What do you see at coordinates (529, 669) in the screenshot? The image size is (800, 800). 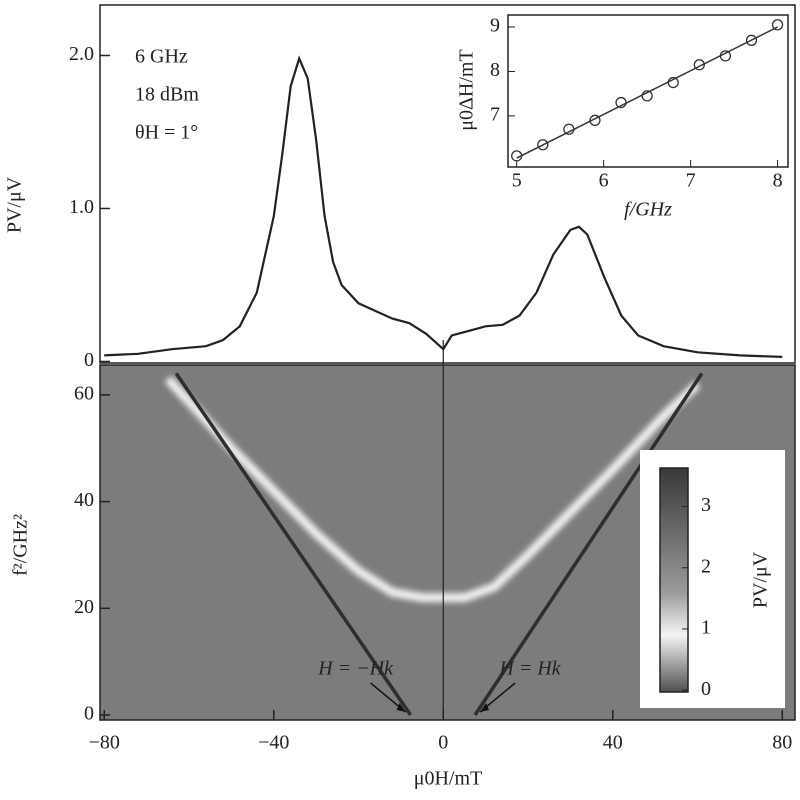 I see `line-label: H = Hk` at bounding box center [529, 669].